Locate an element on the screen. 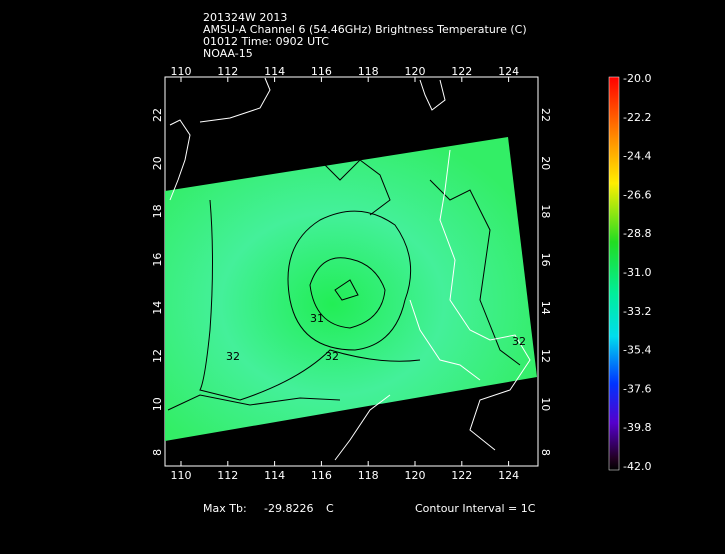 Image resolution: width=725 pixels, height=554 pixels. max-unit: C is located at coordinates (330, 508).